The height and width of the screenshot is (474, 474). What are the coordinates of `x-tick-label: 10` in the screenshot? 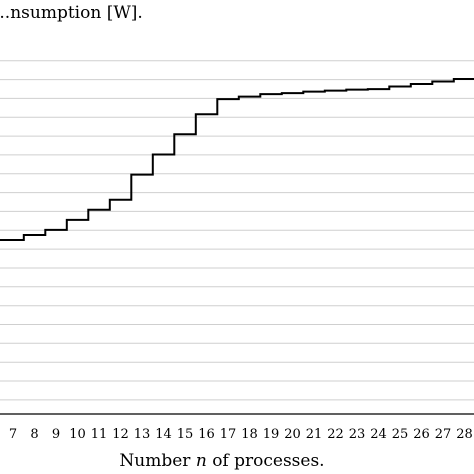 It's located at (77, 434).